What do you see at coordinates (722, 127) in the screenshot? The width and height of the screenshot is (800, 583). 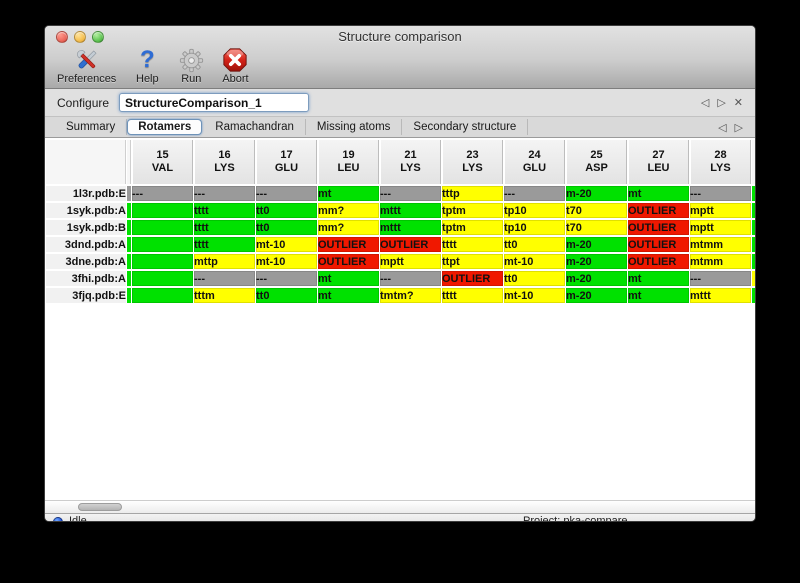 I see `tabs-back-icon: ◁` at bounding box center [722, 127].